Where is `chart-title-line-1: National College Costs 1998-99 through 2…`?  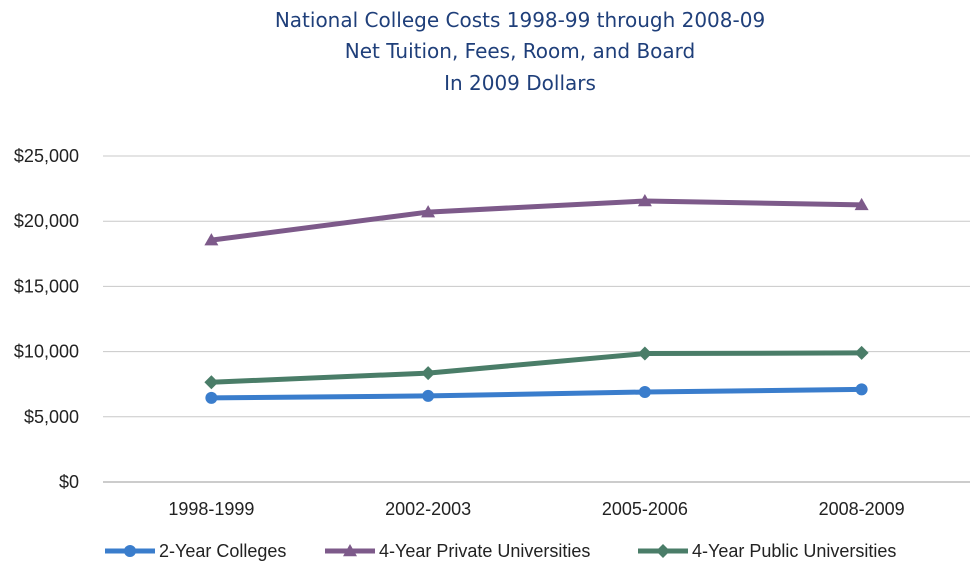 chart-title-line-1: National College Costs 1998-99 through 2… is located at coordinates (520, 20).